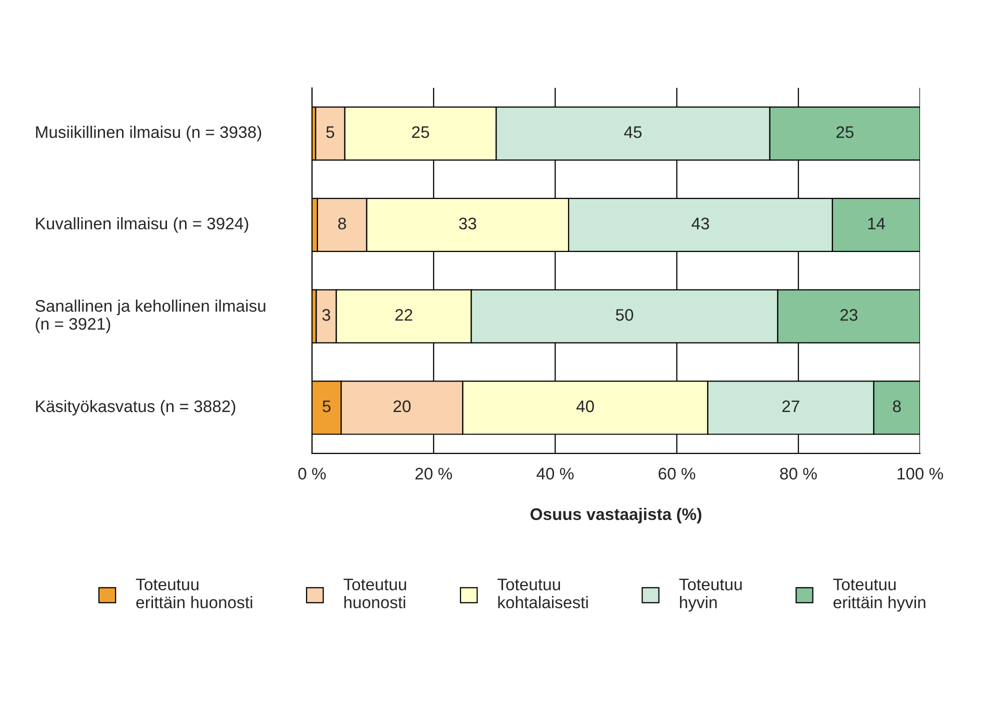 This screenshot has height=703, width=1000. Describe the element at coordinates (402, 406) in the screenshot. I see `data-label: 20` at that location.